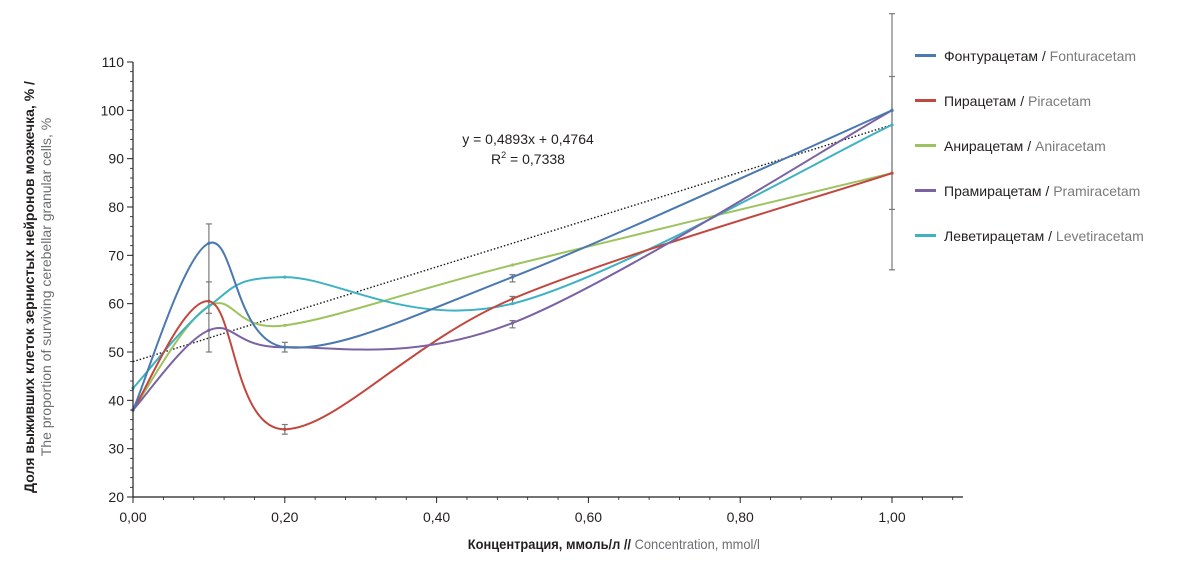 This screenshot has width=1200, height=565. I want to click on legend-label-ru: Фонтурацетам, so click(991, 55).